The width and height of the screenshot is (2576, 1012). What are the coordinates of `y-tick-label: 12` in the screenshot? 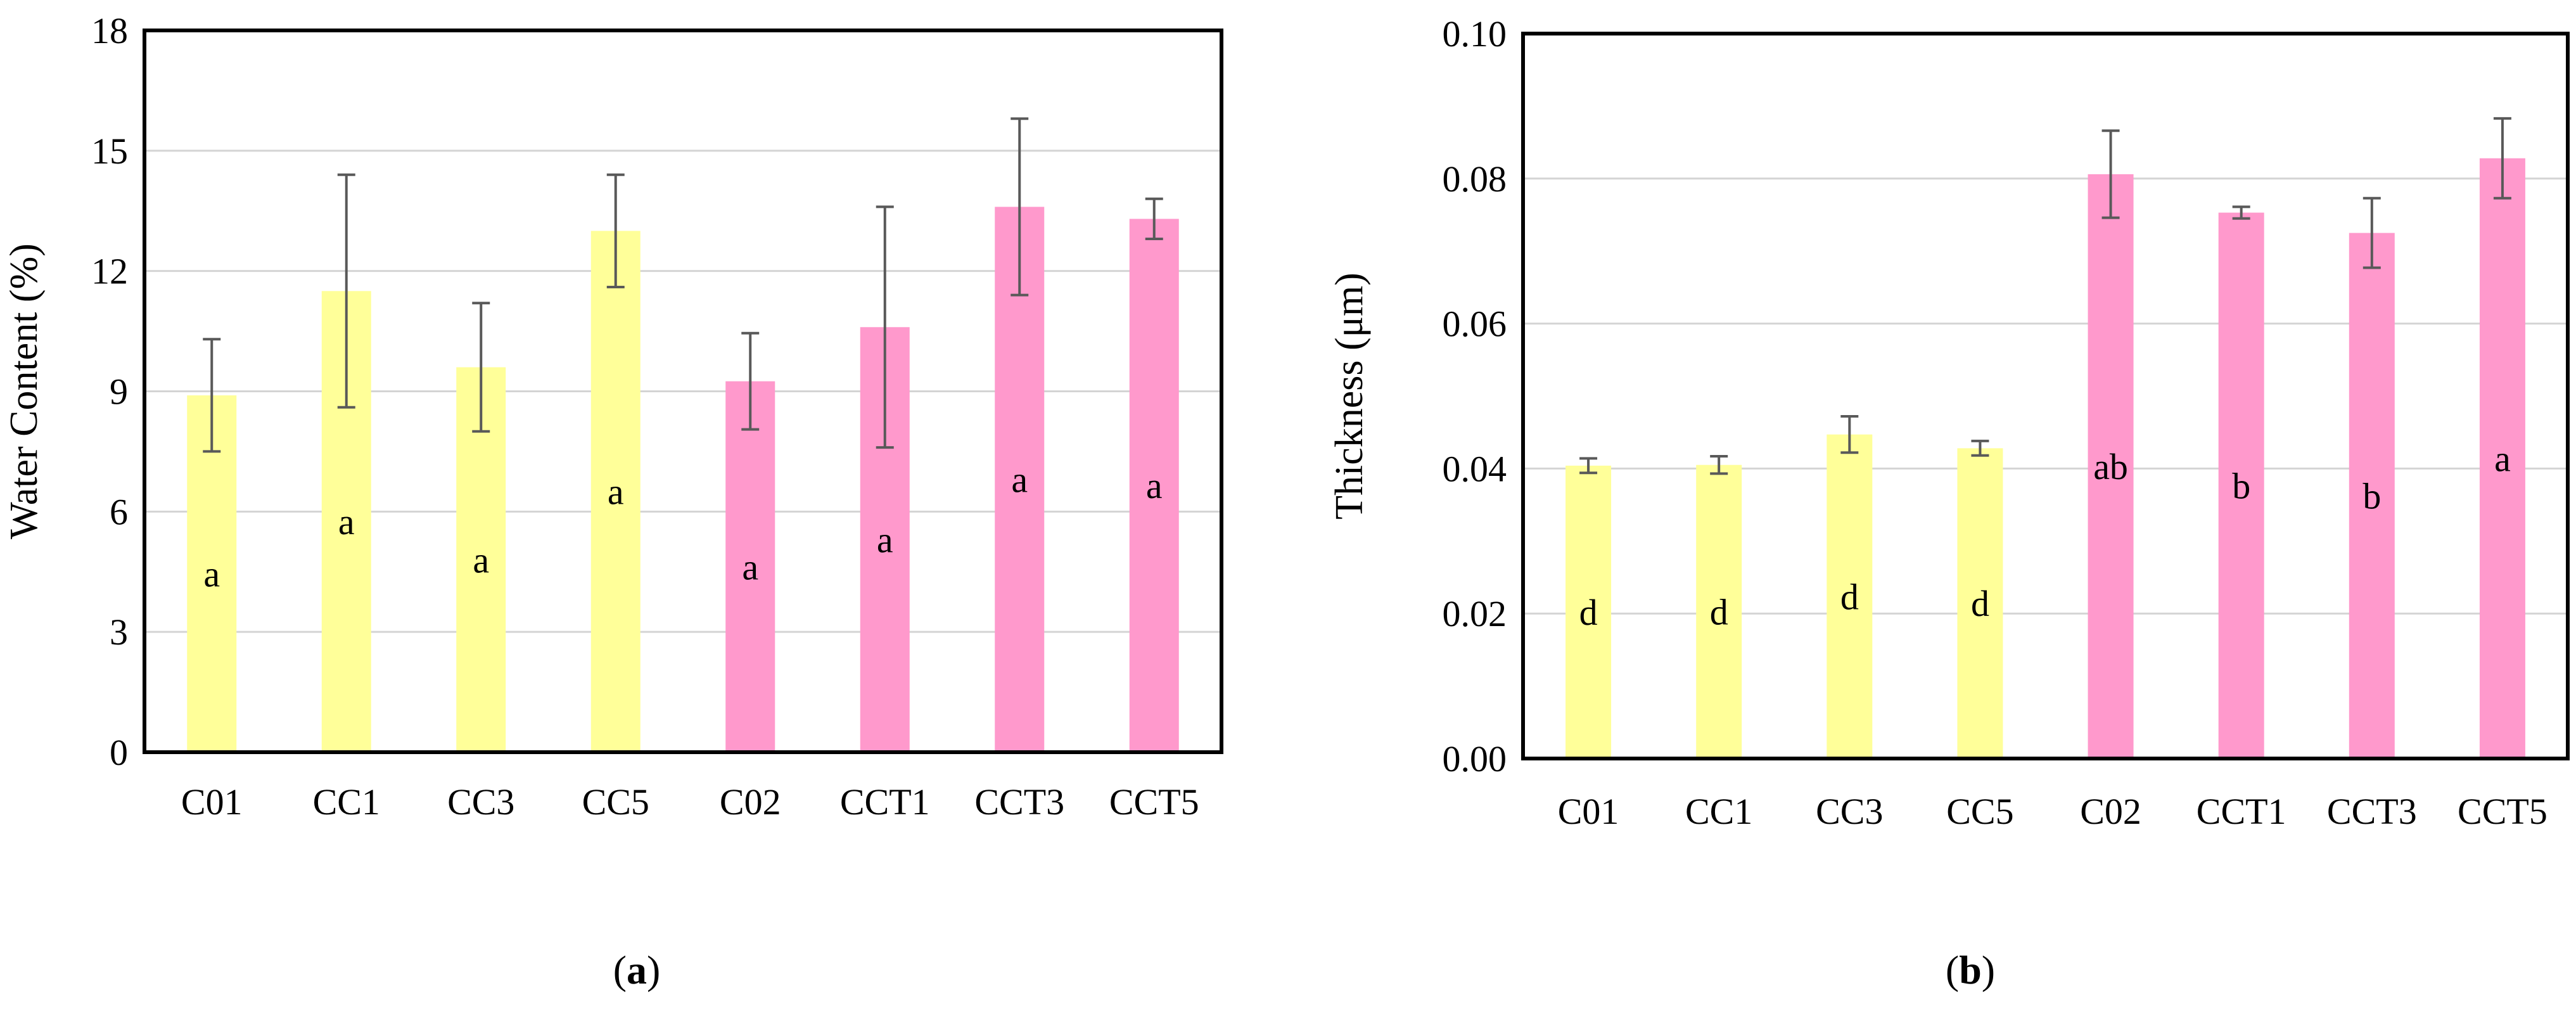 It's located at (110, 271).